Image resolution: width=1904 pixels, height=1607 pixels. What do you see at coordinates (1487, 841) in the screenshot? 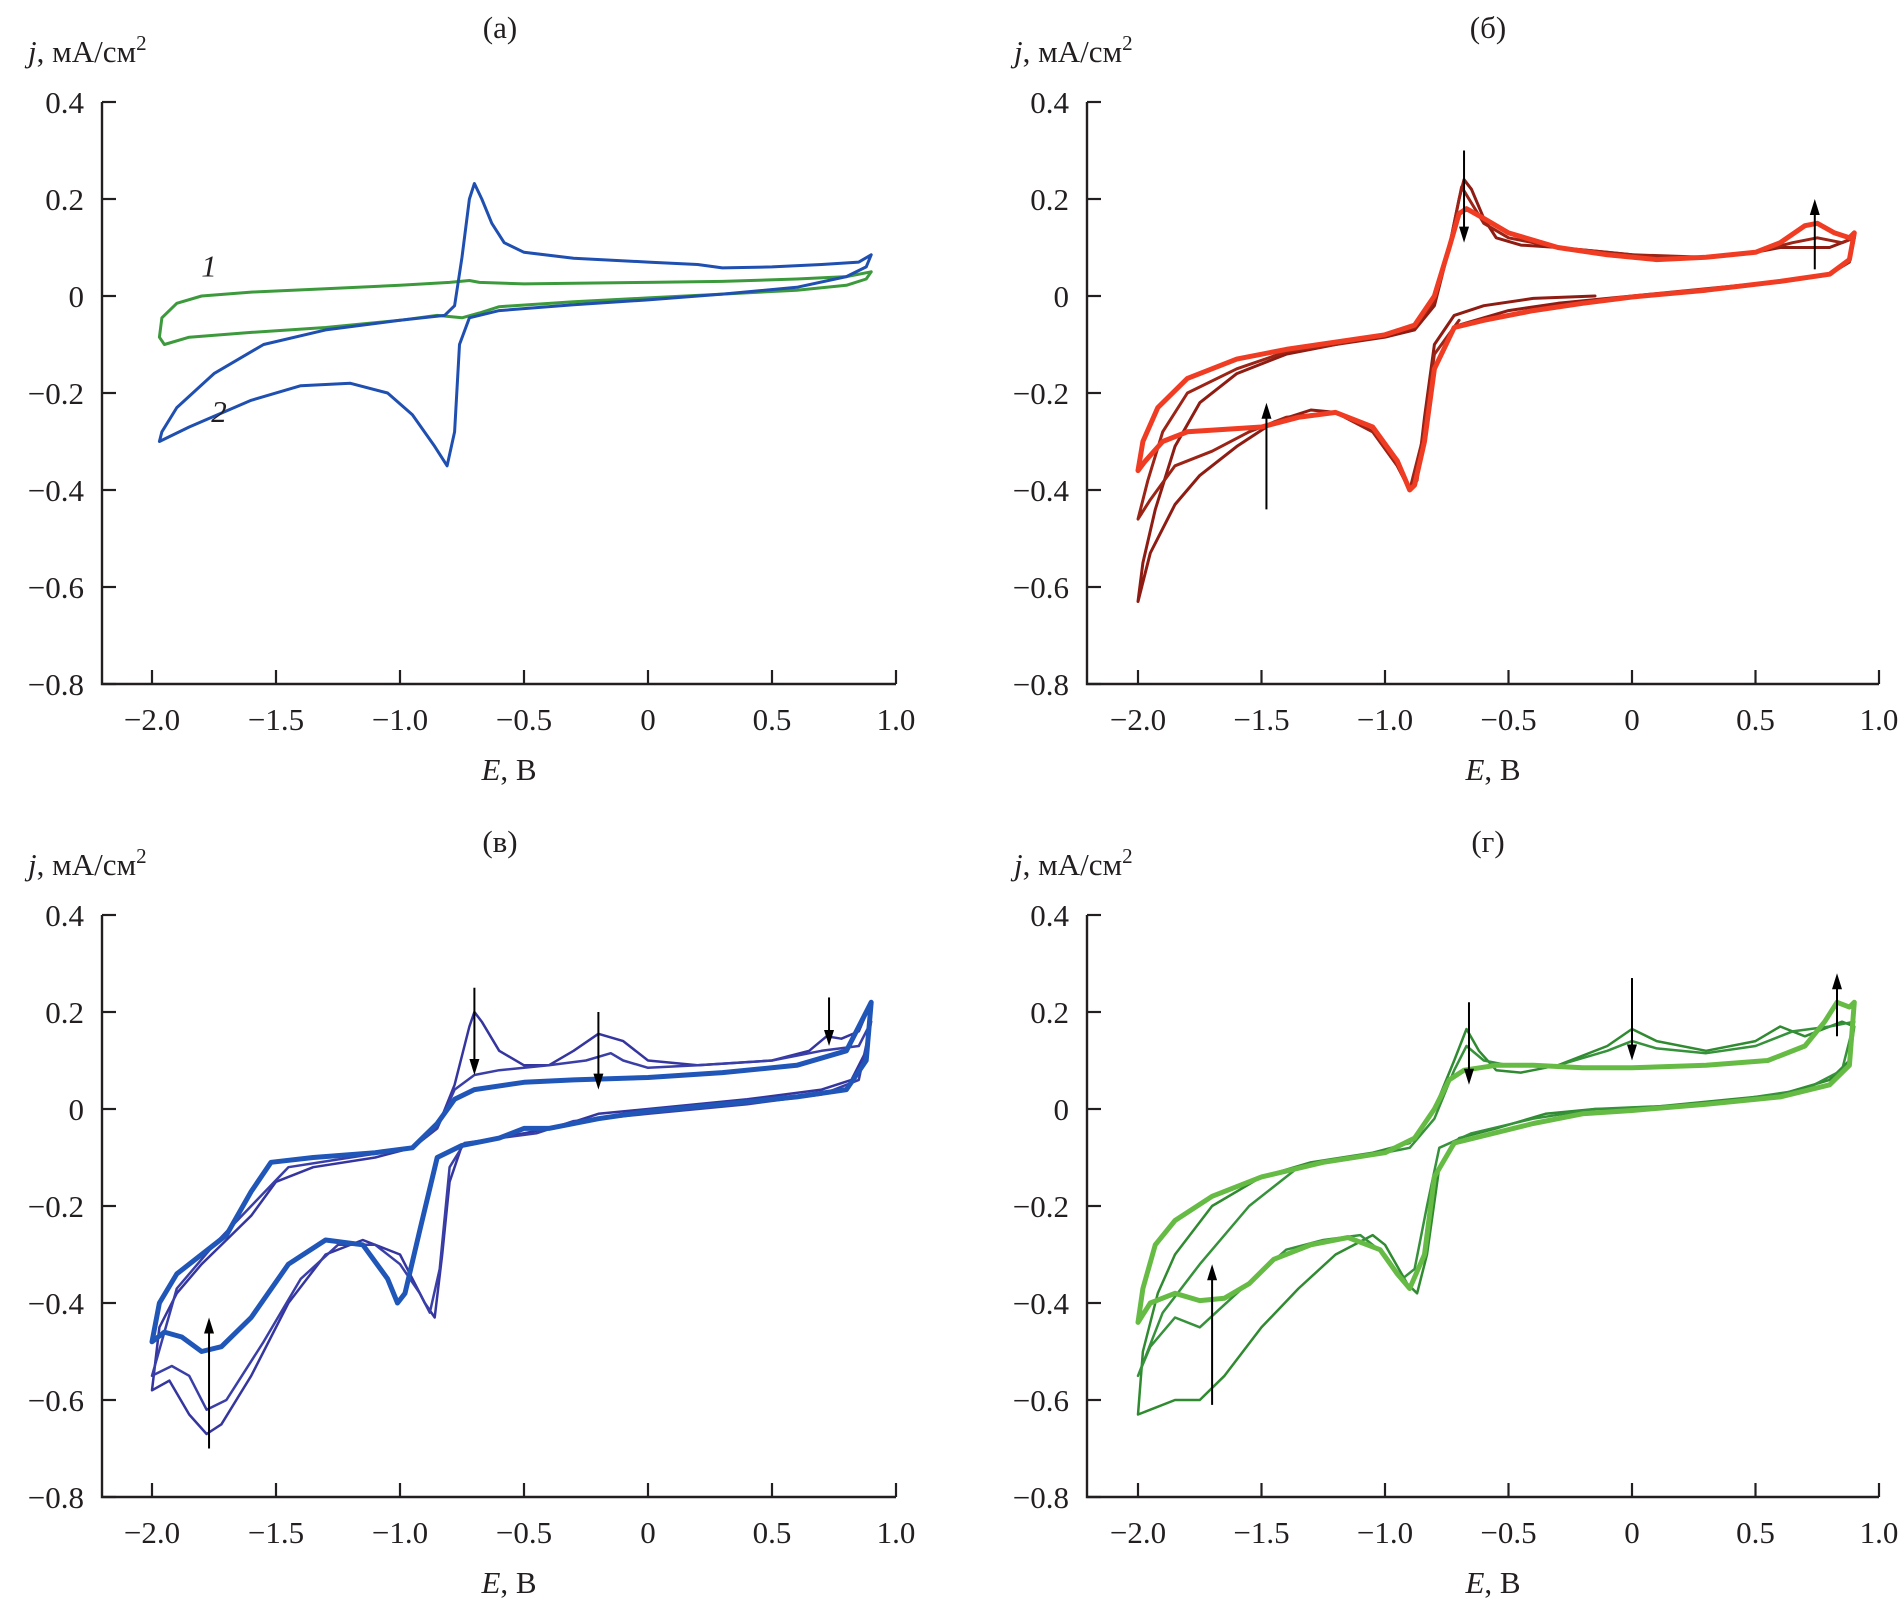
I see `panel-title: (г)` at bounding box center [1487, 841].